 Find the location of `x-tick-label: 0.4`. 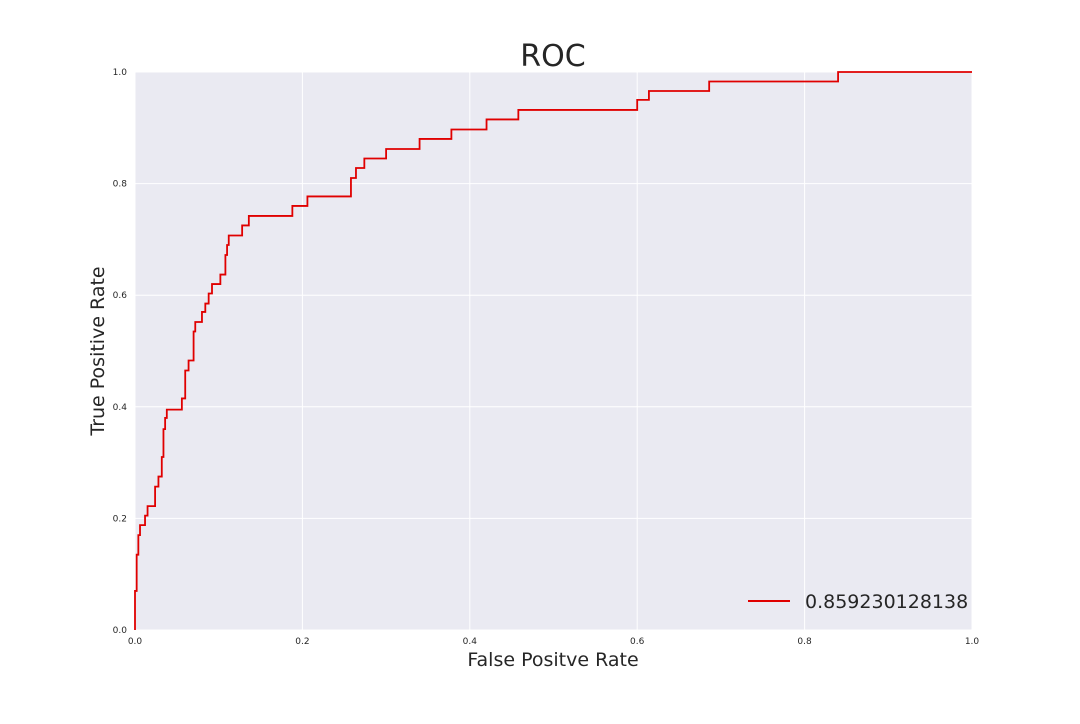

x-tick-label: 0.4 is located at coordinates (470, 642).